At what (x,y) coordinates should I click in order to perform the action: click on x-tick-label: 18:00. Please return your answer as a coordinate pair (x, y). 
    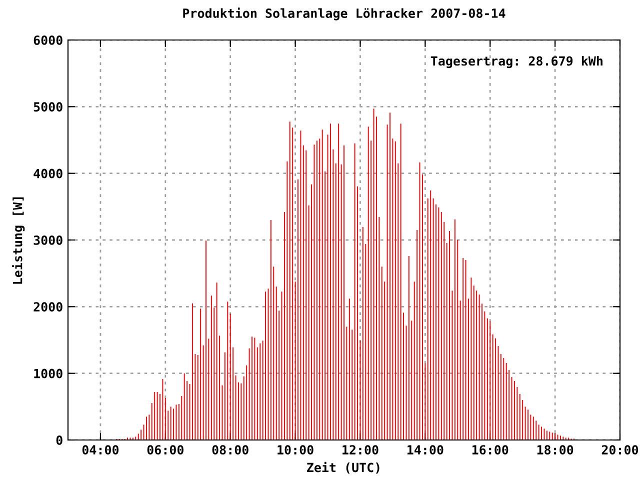
    Looking at the image, I should click on (555, 450).